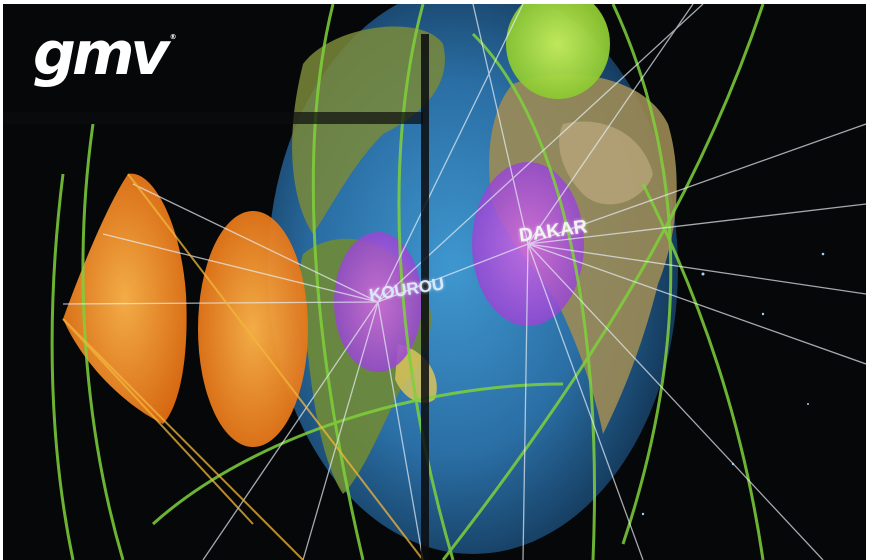 The image size is (869, 560). I want to click on gmv-logo: gmv ®, so click(105, 54).